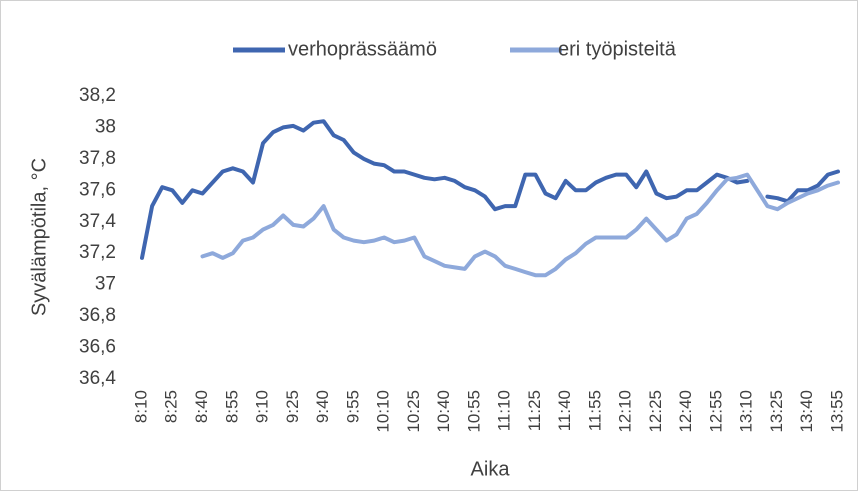  Describe the element at coordinates (201, 406) in the screenshot. I see `x-tick-label: 8:40` at that location.